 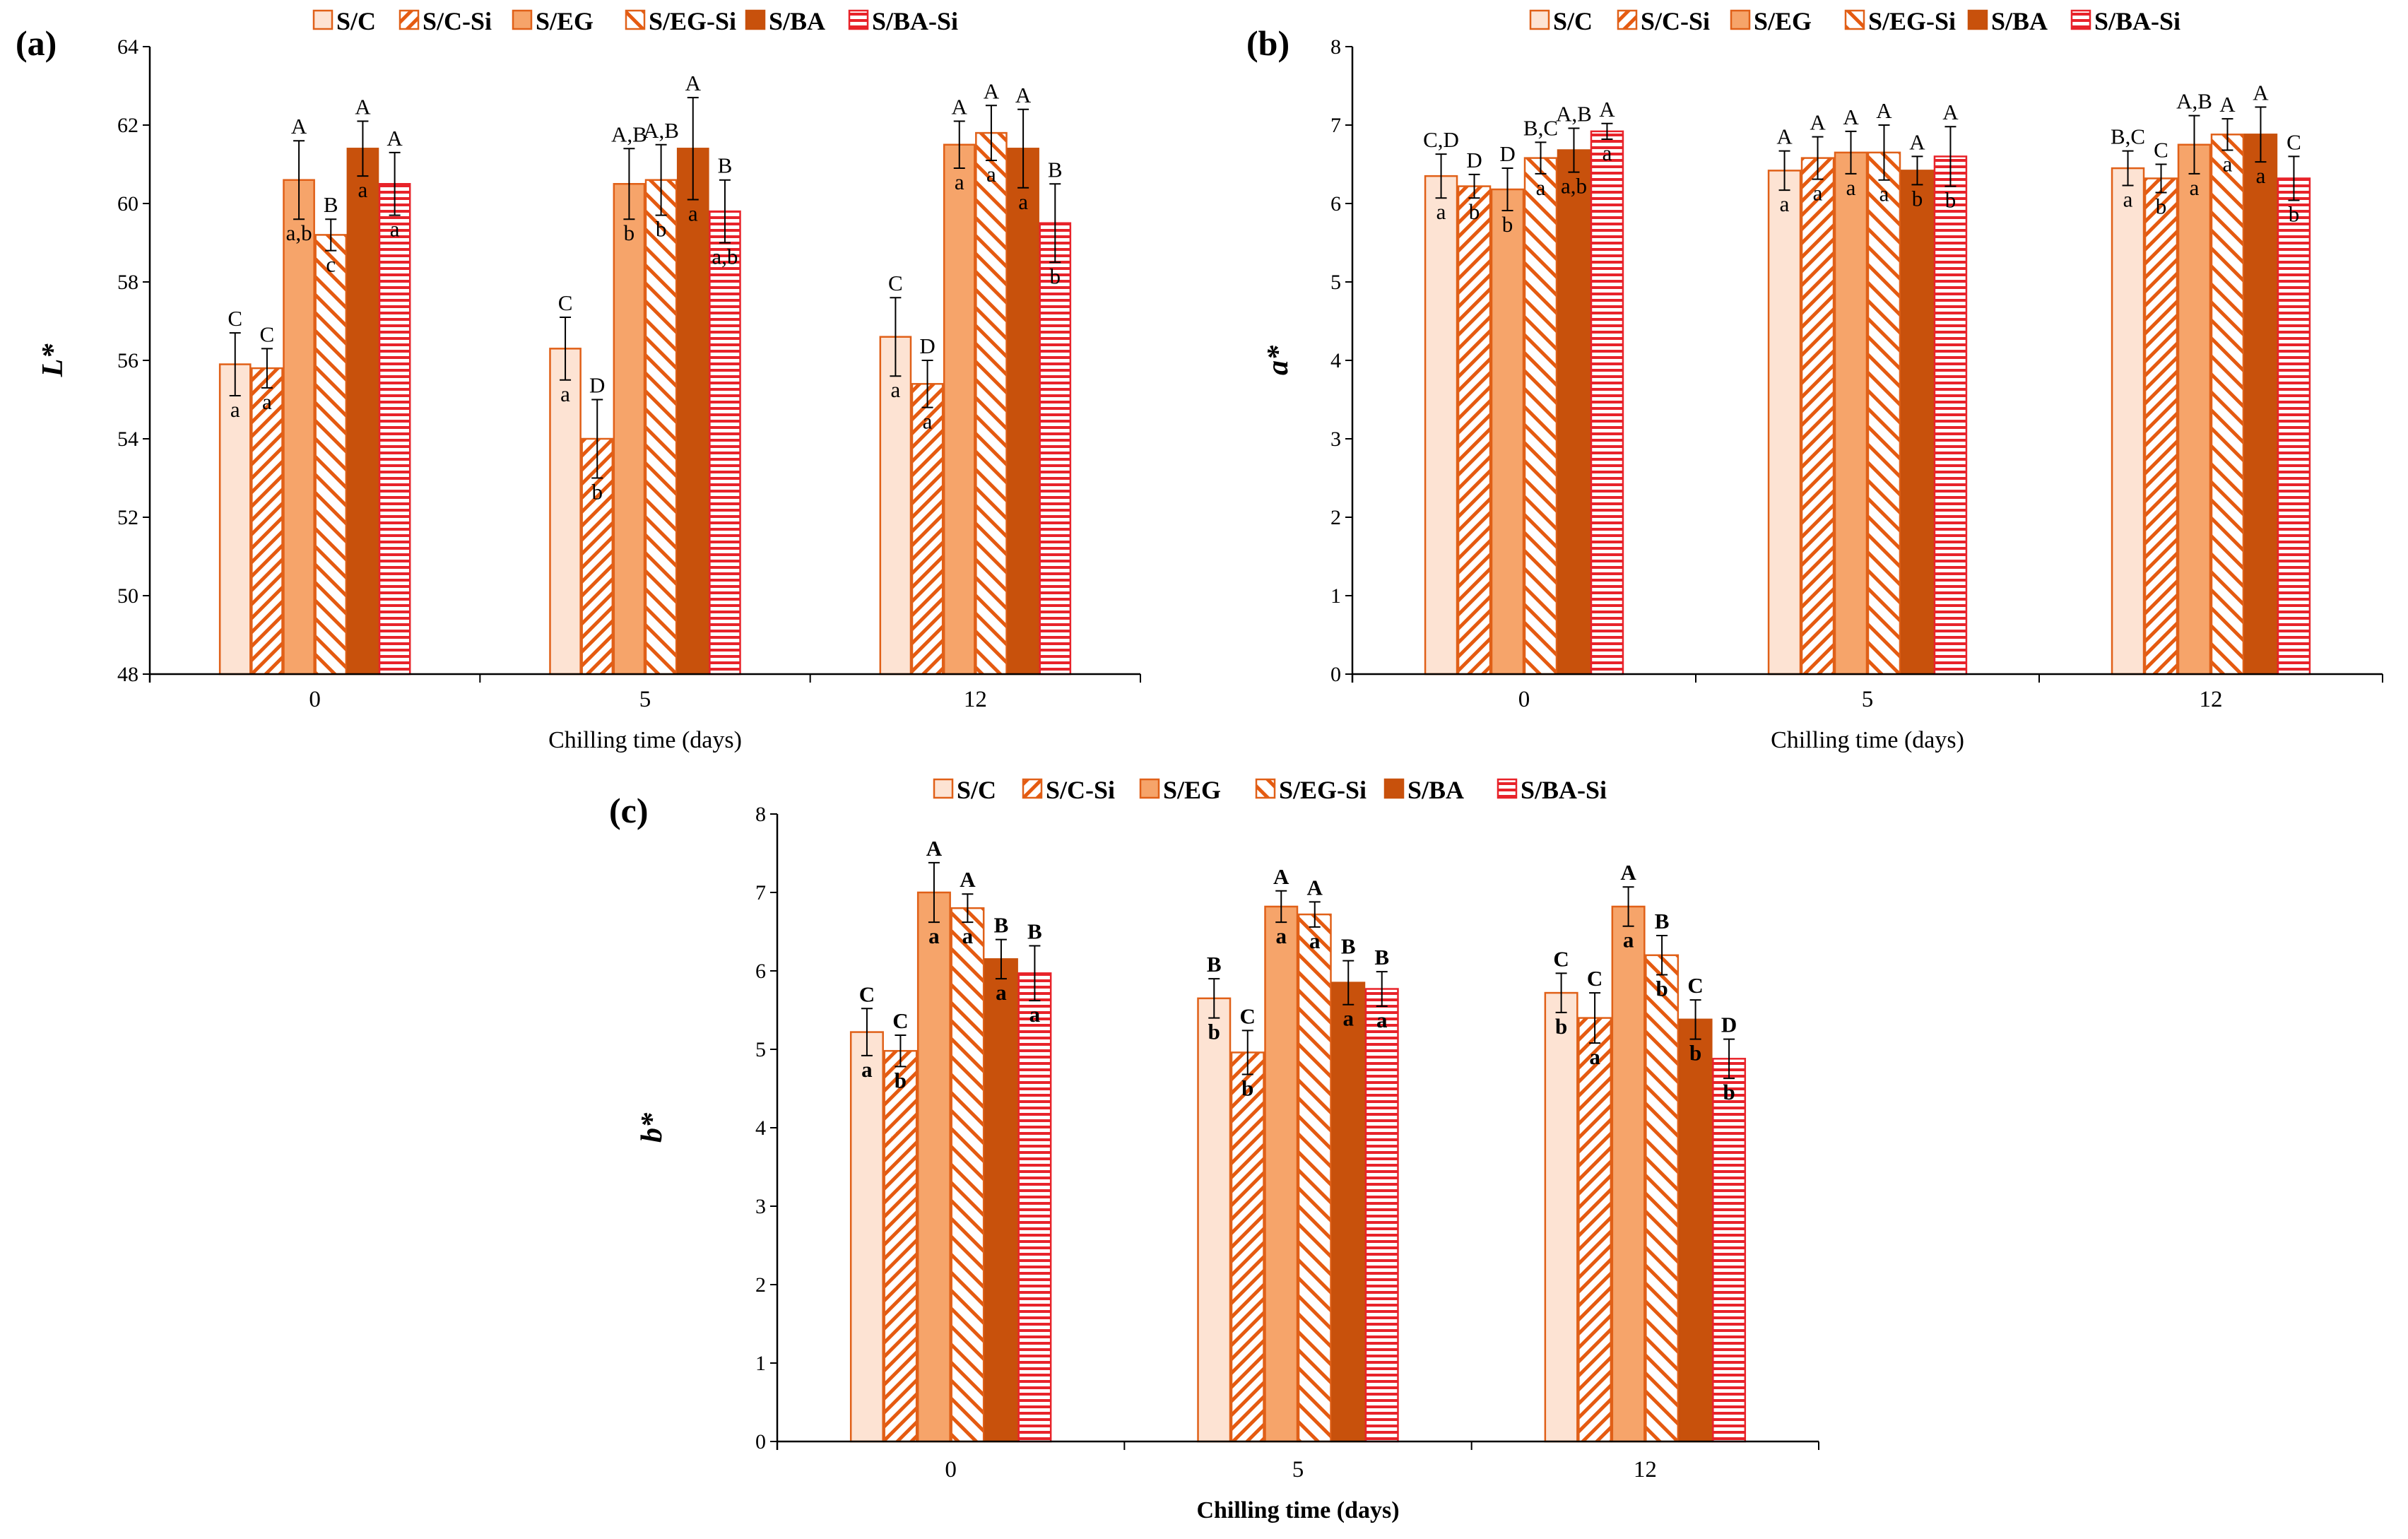 I want to click on y-tick-label: 50, so click(x=127, y=596).